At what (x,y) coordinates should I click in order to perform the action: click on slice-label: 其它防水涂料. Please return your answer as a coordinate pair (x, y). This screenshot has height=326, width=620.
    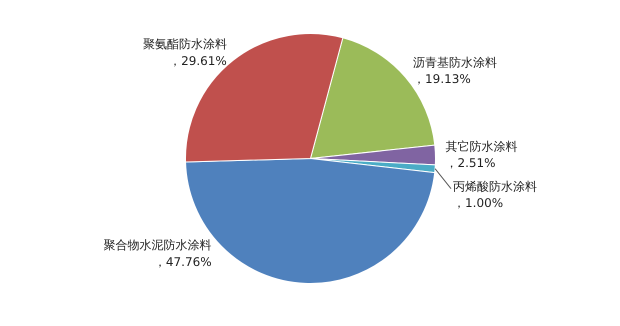
    Looking at the image, I should click on (481, 146).